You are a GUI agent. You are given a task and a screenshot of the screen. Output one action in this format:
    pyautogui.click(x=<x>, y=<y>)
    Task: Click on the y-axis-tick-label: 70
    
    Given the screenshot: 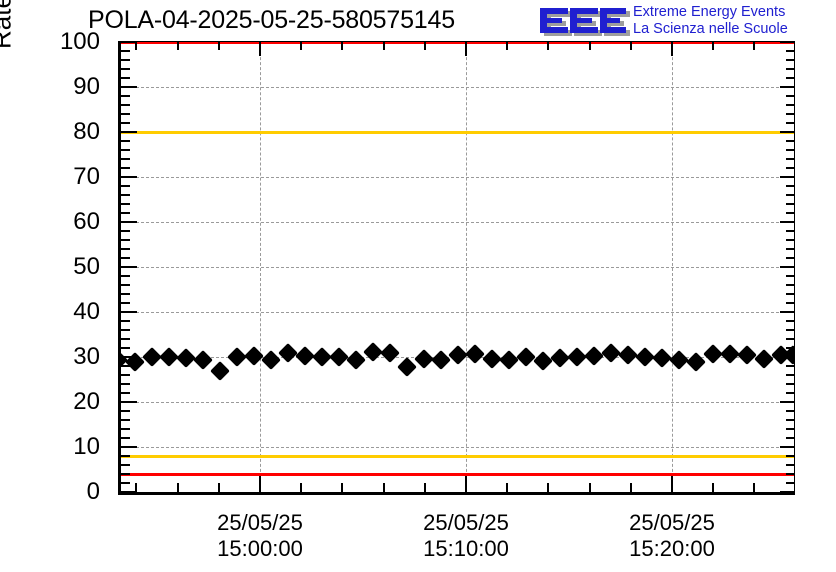 What is the action you would take?
    pyautogui.click(x=86, y=176)
    